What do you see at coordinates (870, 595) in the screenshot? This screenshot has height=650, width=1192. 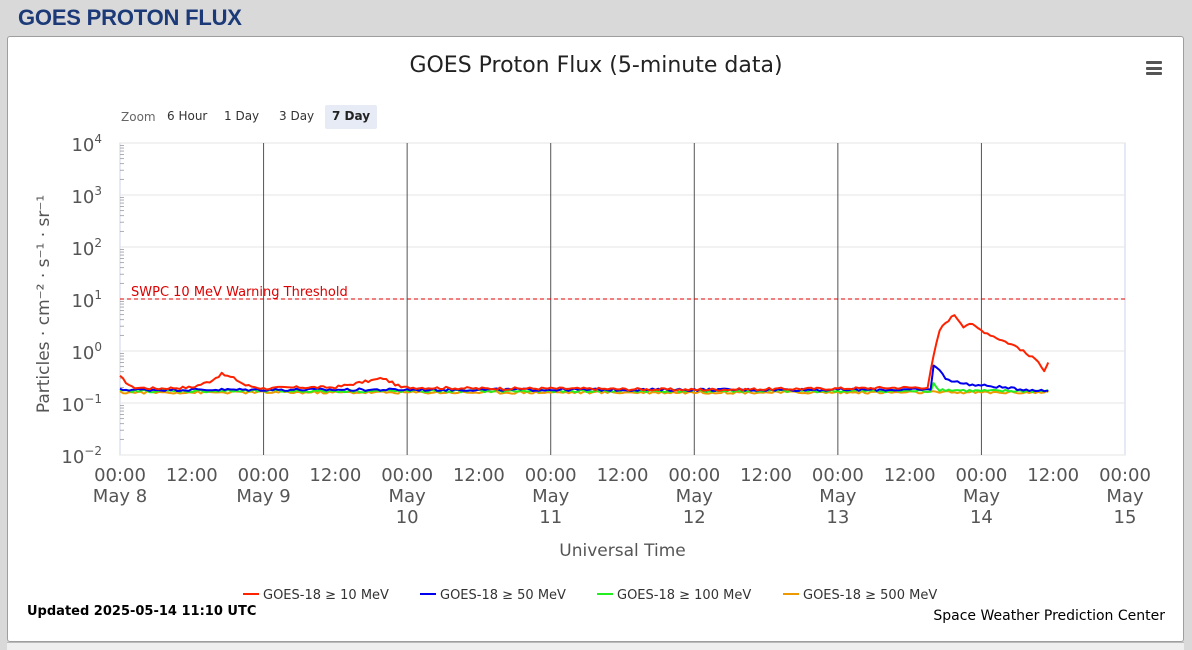 I see `legend-label: GOES-18 ≥ 500 MeV` at bounding box center [870, 595].